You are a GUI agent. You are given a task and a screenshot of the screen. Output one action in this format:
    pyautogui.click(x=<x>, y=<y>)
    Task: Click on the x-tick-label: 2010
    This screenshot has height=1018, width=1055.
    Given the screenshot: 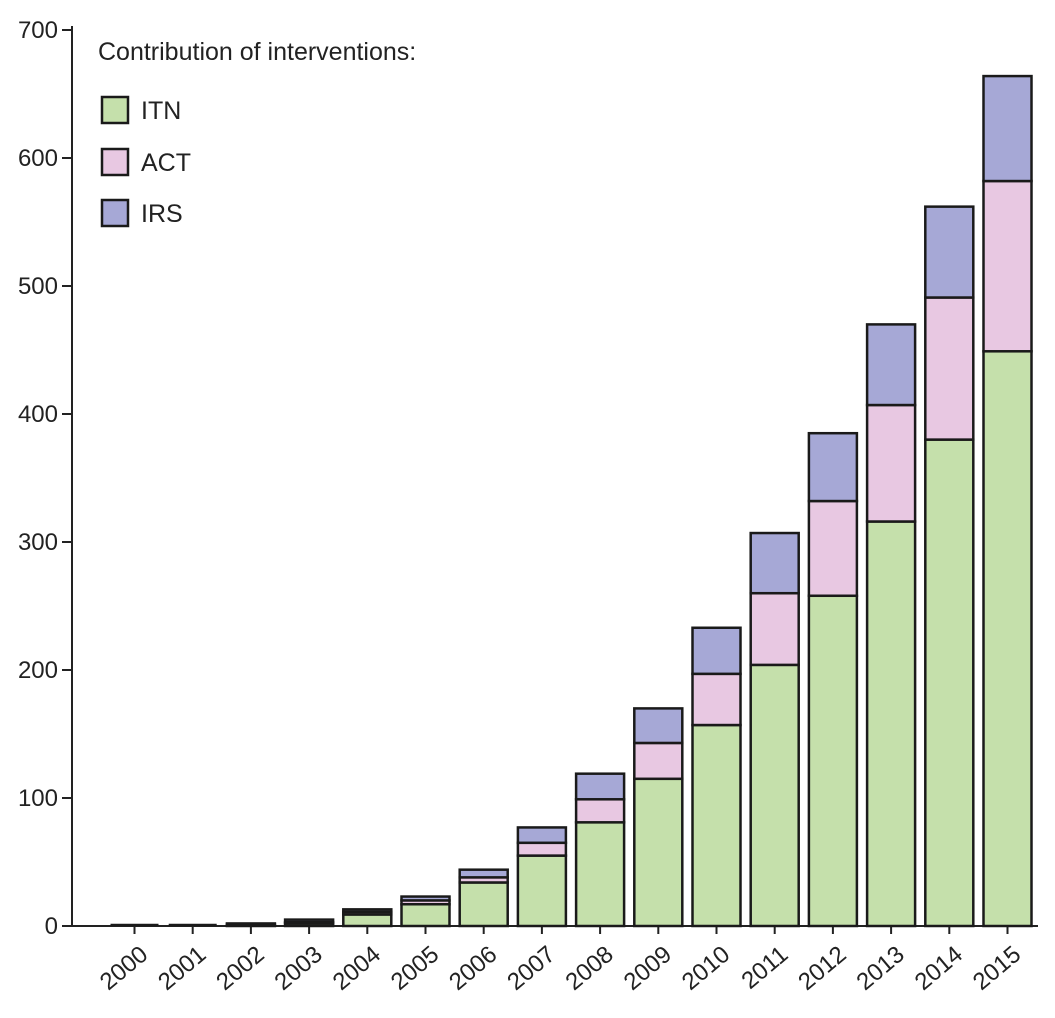 What is the action you would take?
    pyautogui.click(x=706, y=968)
    